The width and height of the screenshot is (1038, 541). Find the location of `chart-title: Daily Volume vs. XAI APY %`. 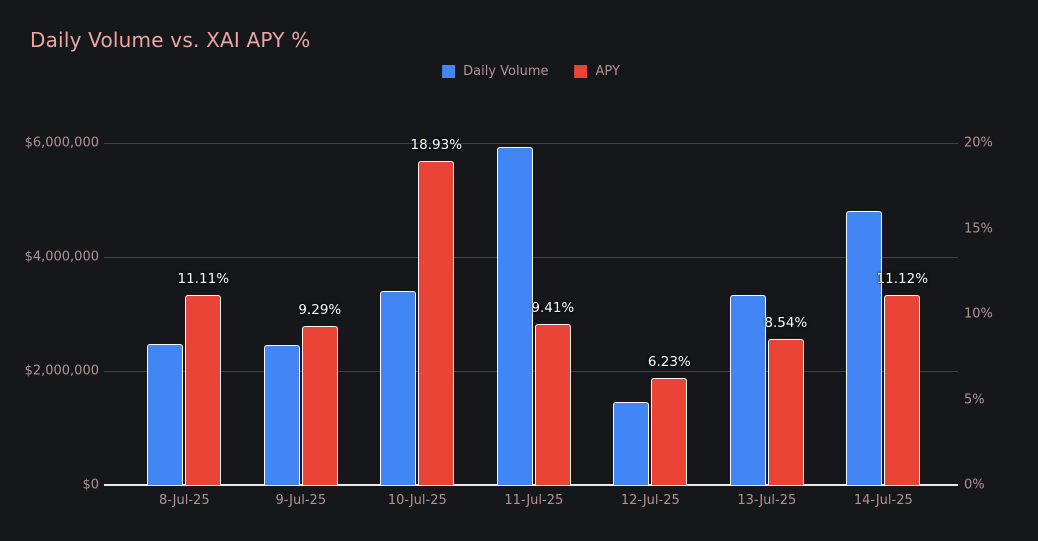

chart-title: Daily Volume vs. XAI APY % is located at coordinates (170, 40).